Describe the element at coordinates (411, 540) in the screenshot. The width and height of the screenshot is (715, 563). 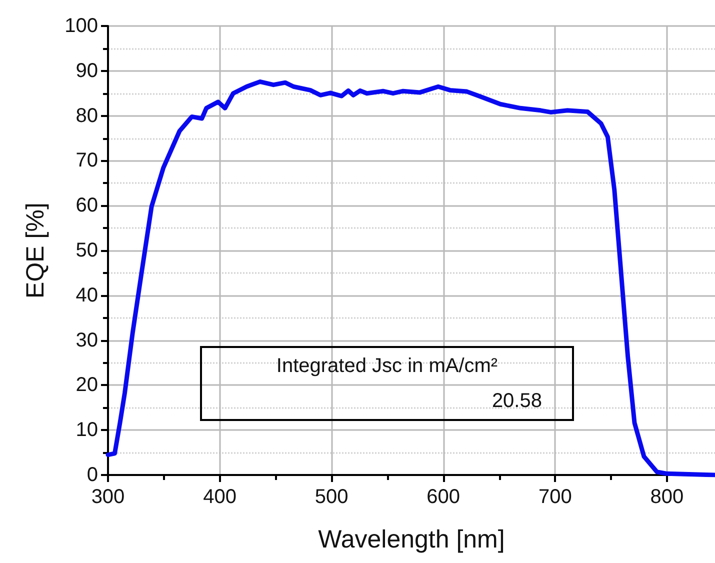
I see `x-axis-title: Wavelength [nm]` at that location.